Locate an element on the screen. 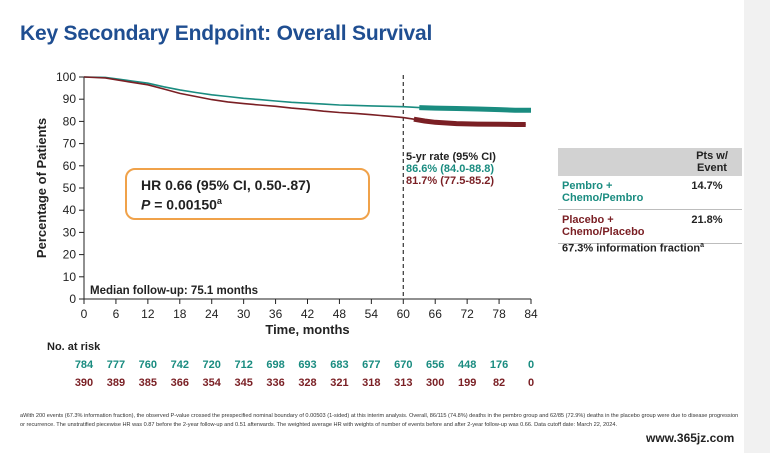 The width and height of the screenshot is (770, 453). at-risk-pembro-value: 677 is located at coordinates (371, 365).